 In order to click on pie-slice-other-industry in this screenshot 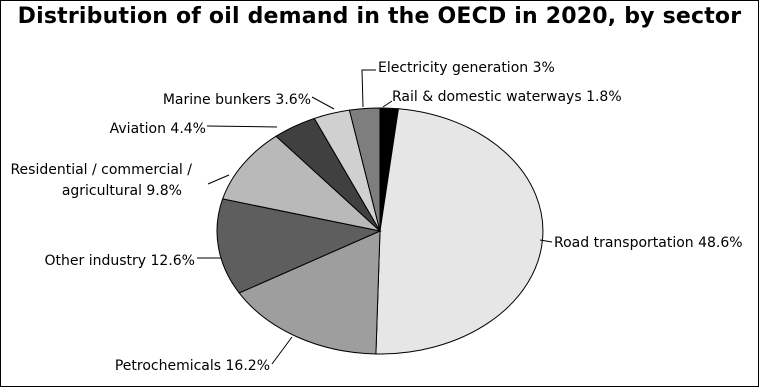, I will do `click(299, 246)`.